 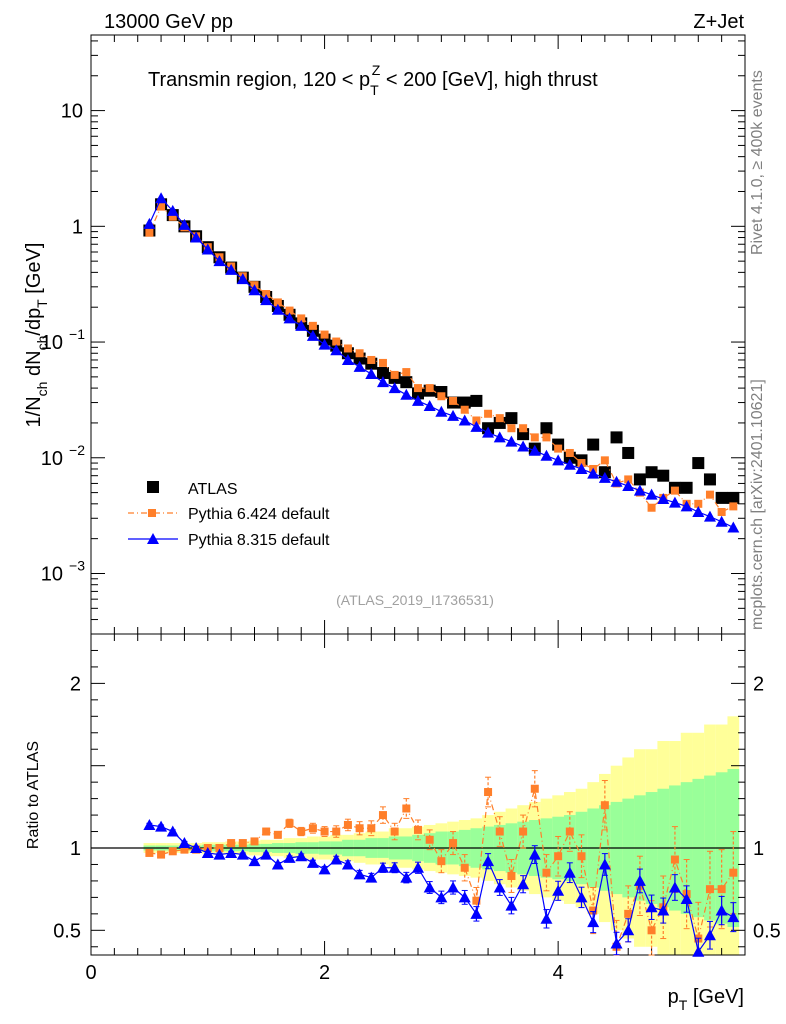 What do you see at coordinates (75, 684) in the screenshot?
I see `ratio-ytick-label-left: 2` at bounding box center [75, 684].